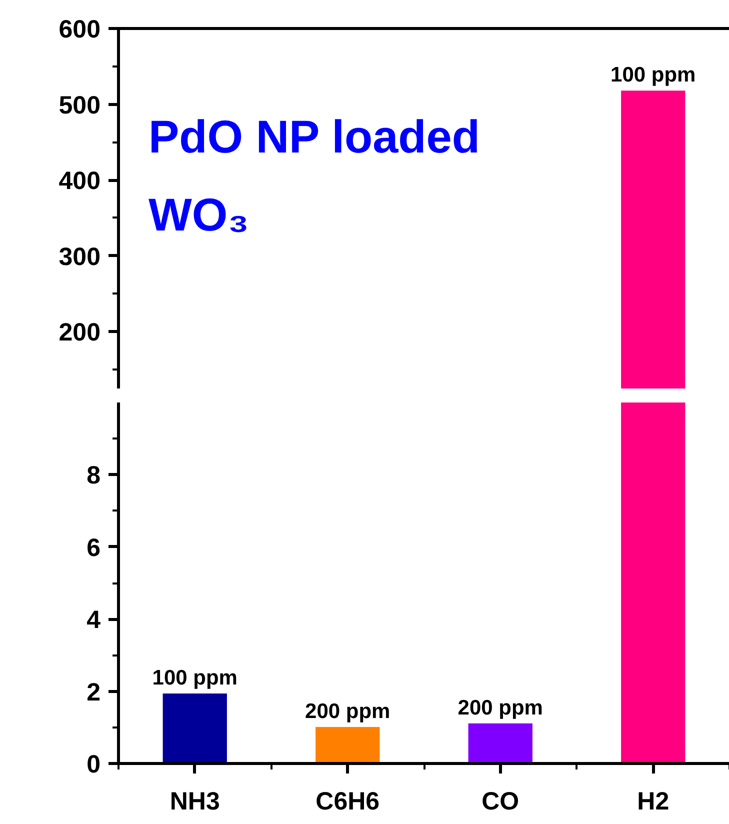 This screenshot has width=729, height=824. Describe the element at coordinates (79, 30) in the screenshot. I see `y-tick-label: 600` at that location.